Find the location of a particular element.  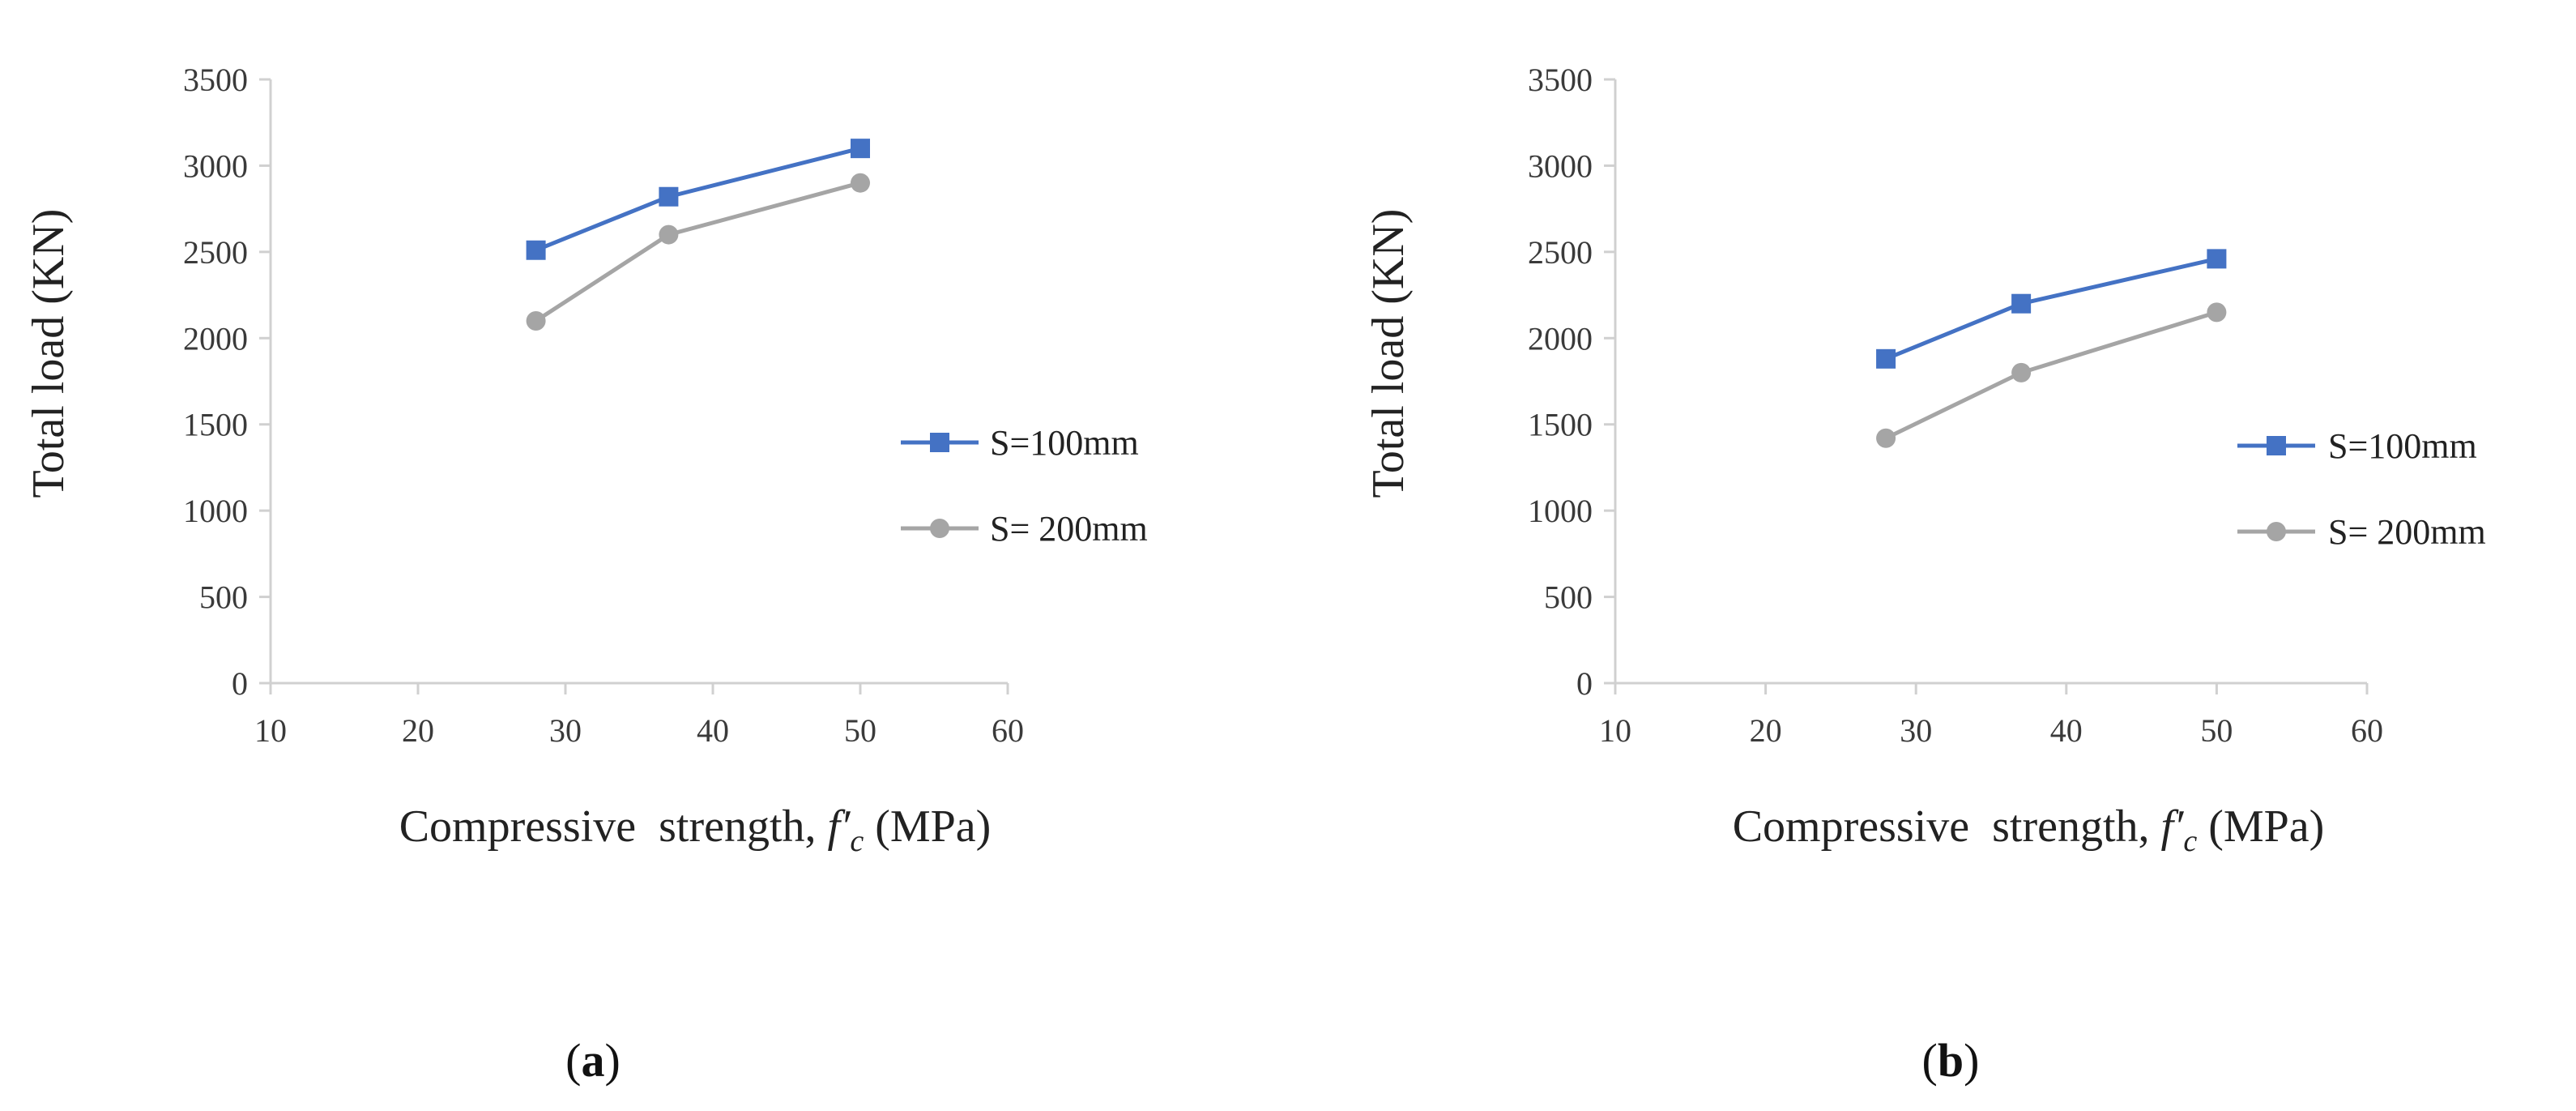

panel-letter-a: a is located at coordinates (593, 1061).